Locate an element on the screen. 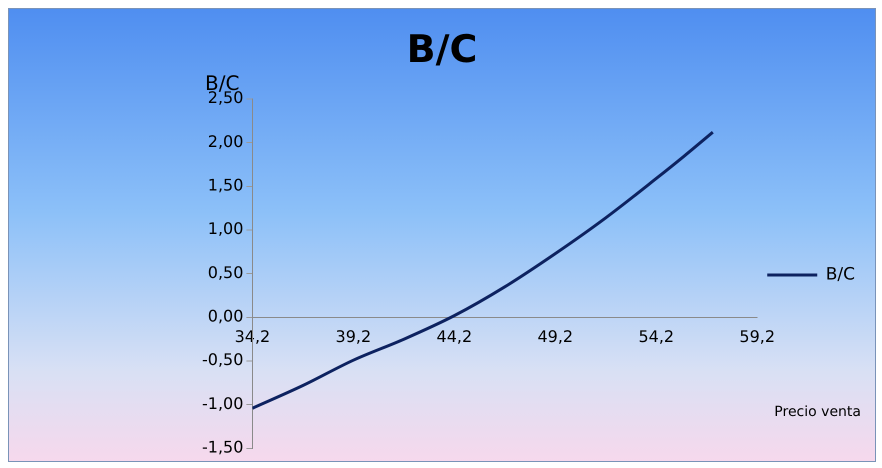  x-tick-label: 49,2 is located at coordinates (555, 336).